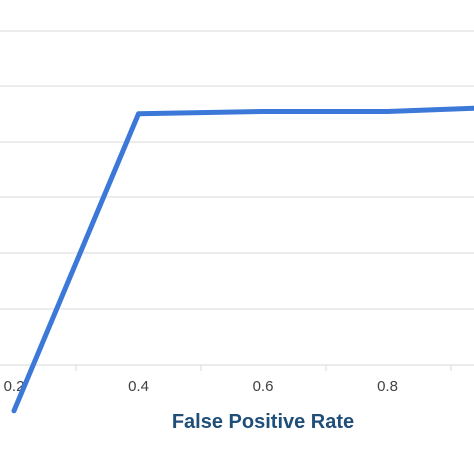 The height and width of the screenshot is (474, 474). What do you see at coordinates (263, 422) in the screenshot?
I see `x-axis-title: False Positive Rate` at bounding box center [263, 422].